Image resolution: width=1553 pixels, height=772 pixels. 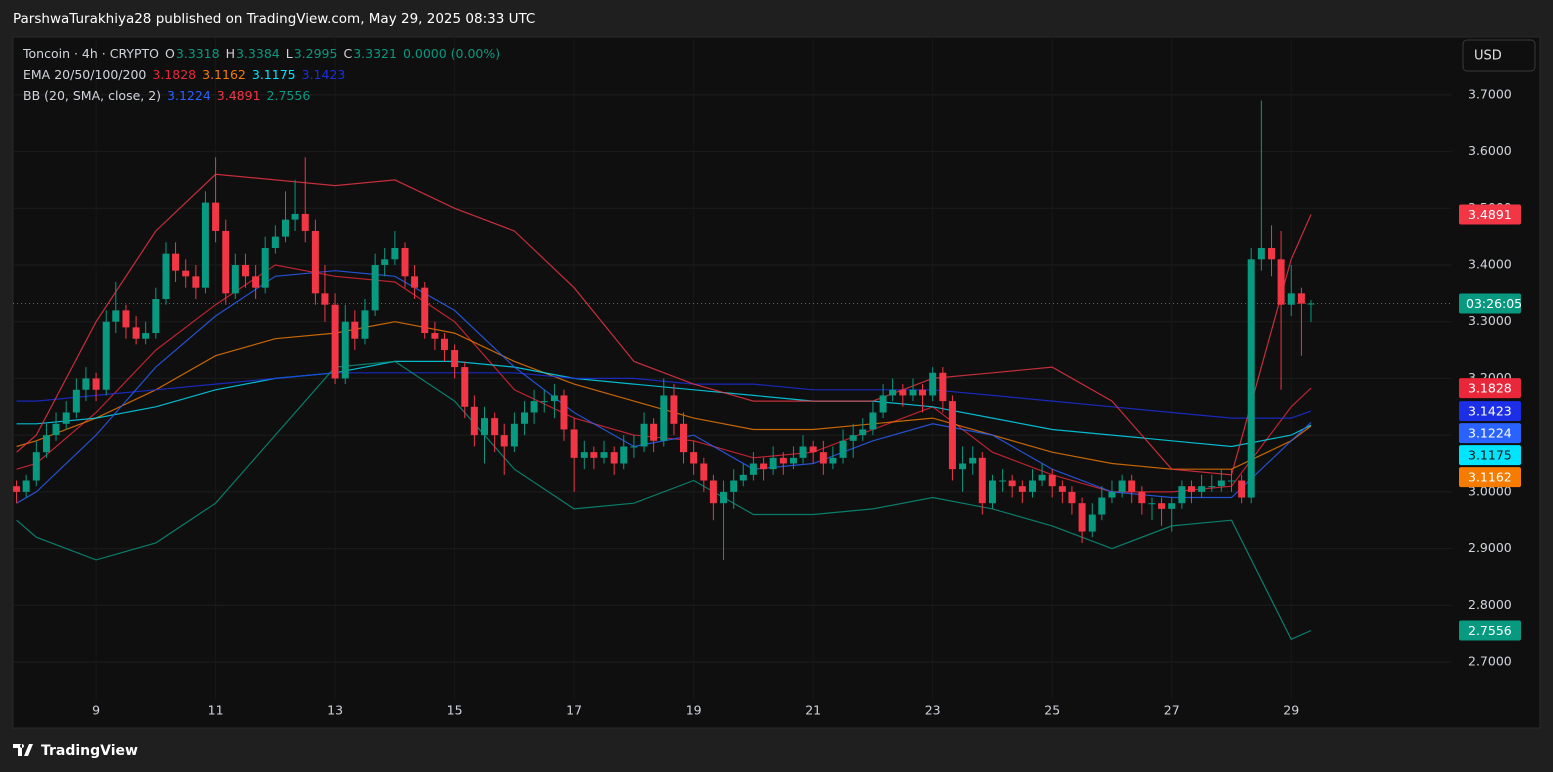 I want to click on indicator-value: 3.4891, so click(x=238, y=95).